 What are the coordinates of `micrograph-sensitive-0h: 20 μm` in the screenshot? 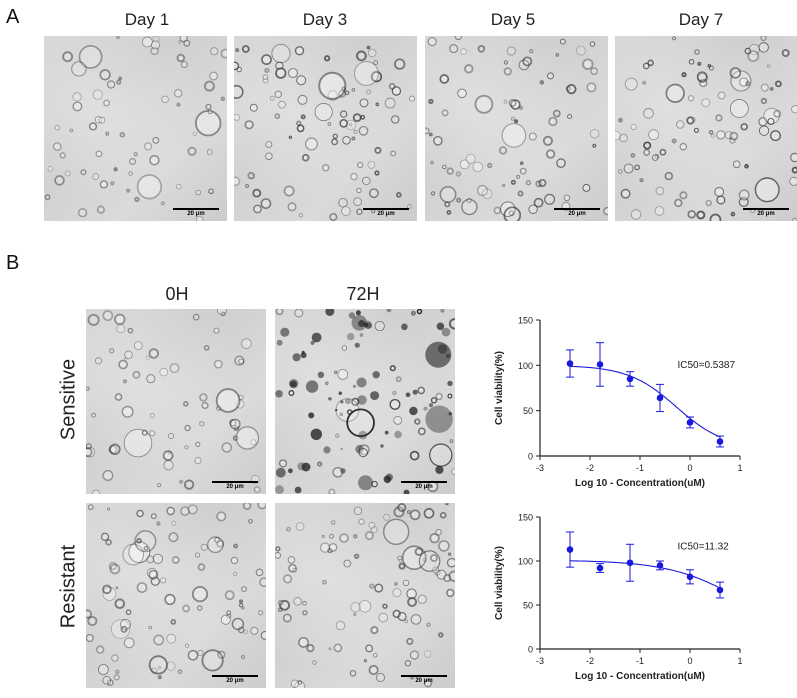 It's located at (176, 401).